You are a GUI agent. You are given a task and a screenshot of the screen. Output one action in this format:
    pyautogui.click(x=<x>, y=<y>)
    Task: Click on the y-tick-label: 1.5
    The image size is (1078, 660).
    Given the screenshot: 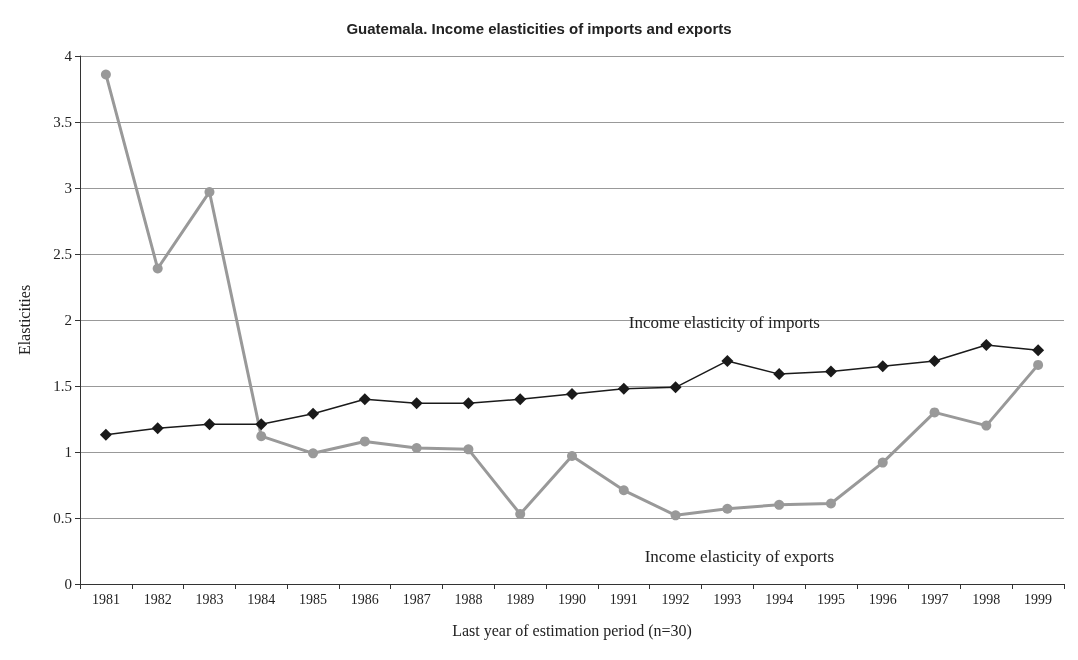 What is the action you would take?
    pyautogui.click(x=62, y=386)
    